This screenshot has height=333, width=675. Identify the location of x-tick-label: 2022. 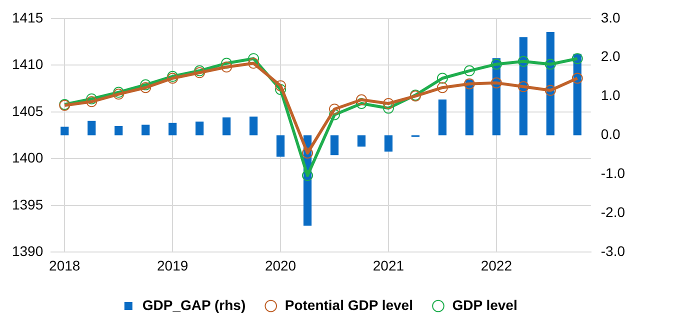
(496, 265).